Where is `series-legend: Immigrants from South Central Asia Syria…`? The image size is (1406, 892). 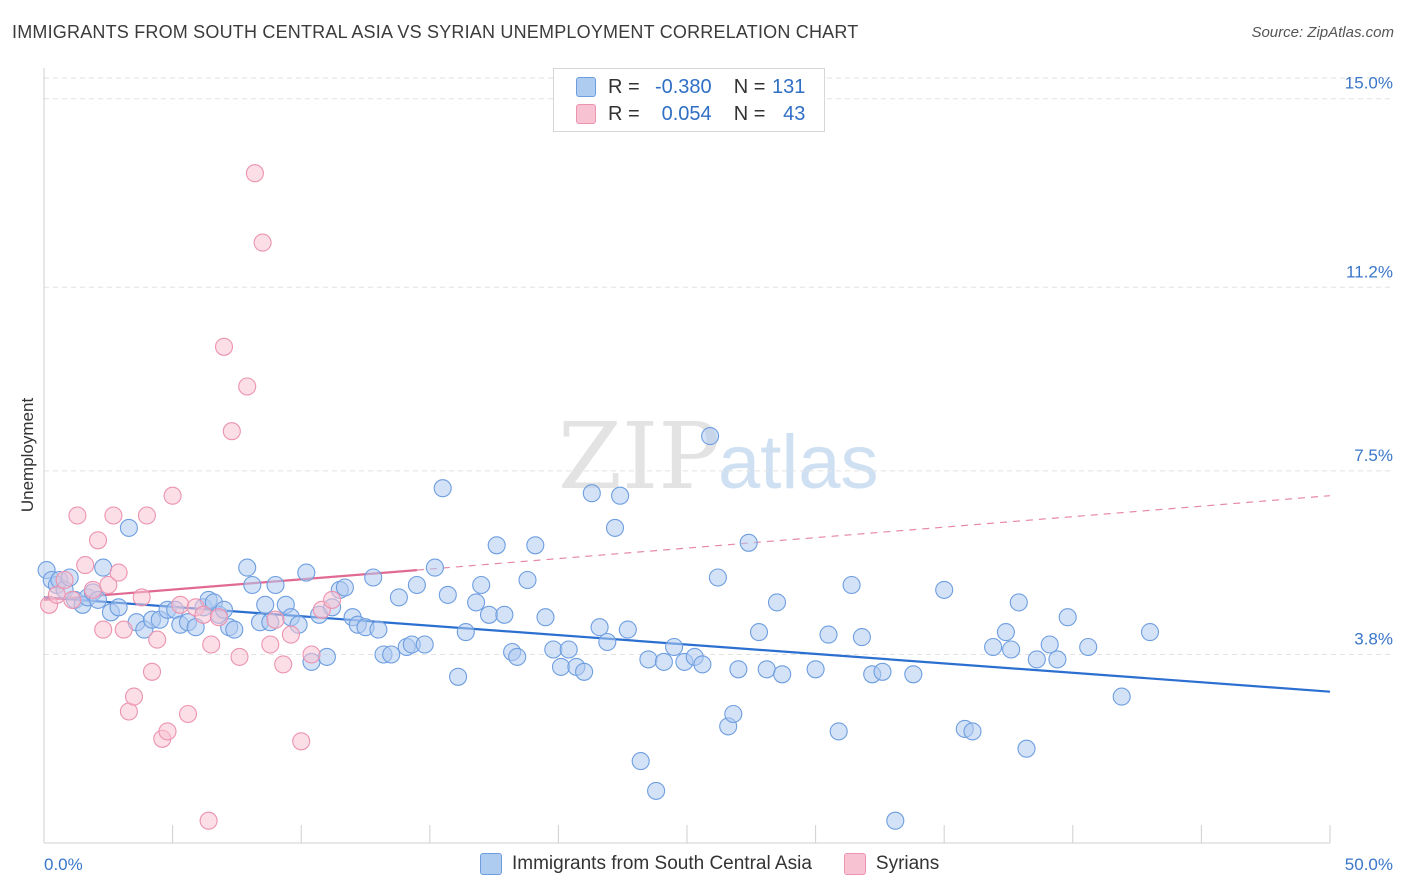
series-legend: Immigrants from South Central Asia Syria… is located at coordinates (725, 864).